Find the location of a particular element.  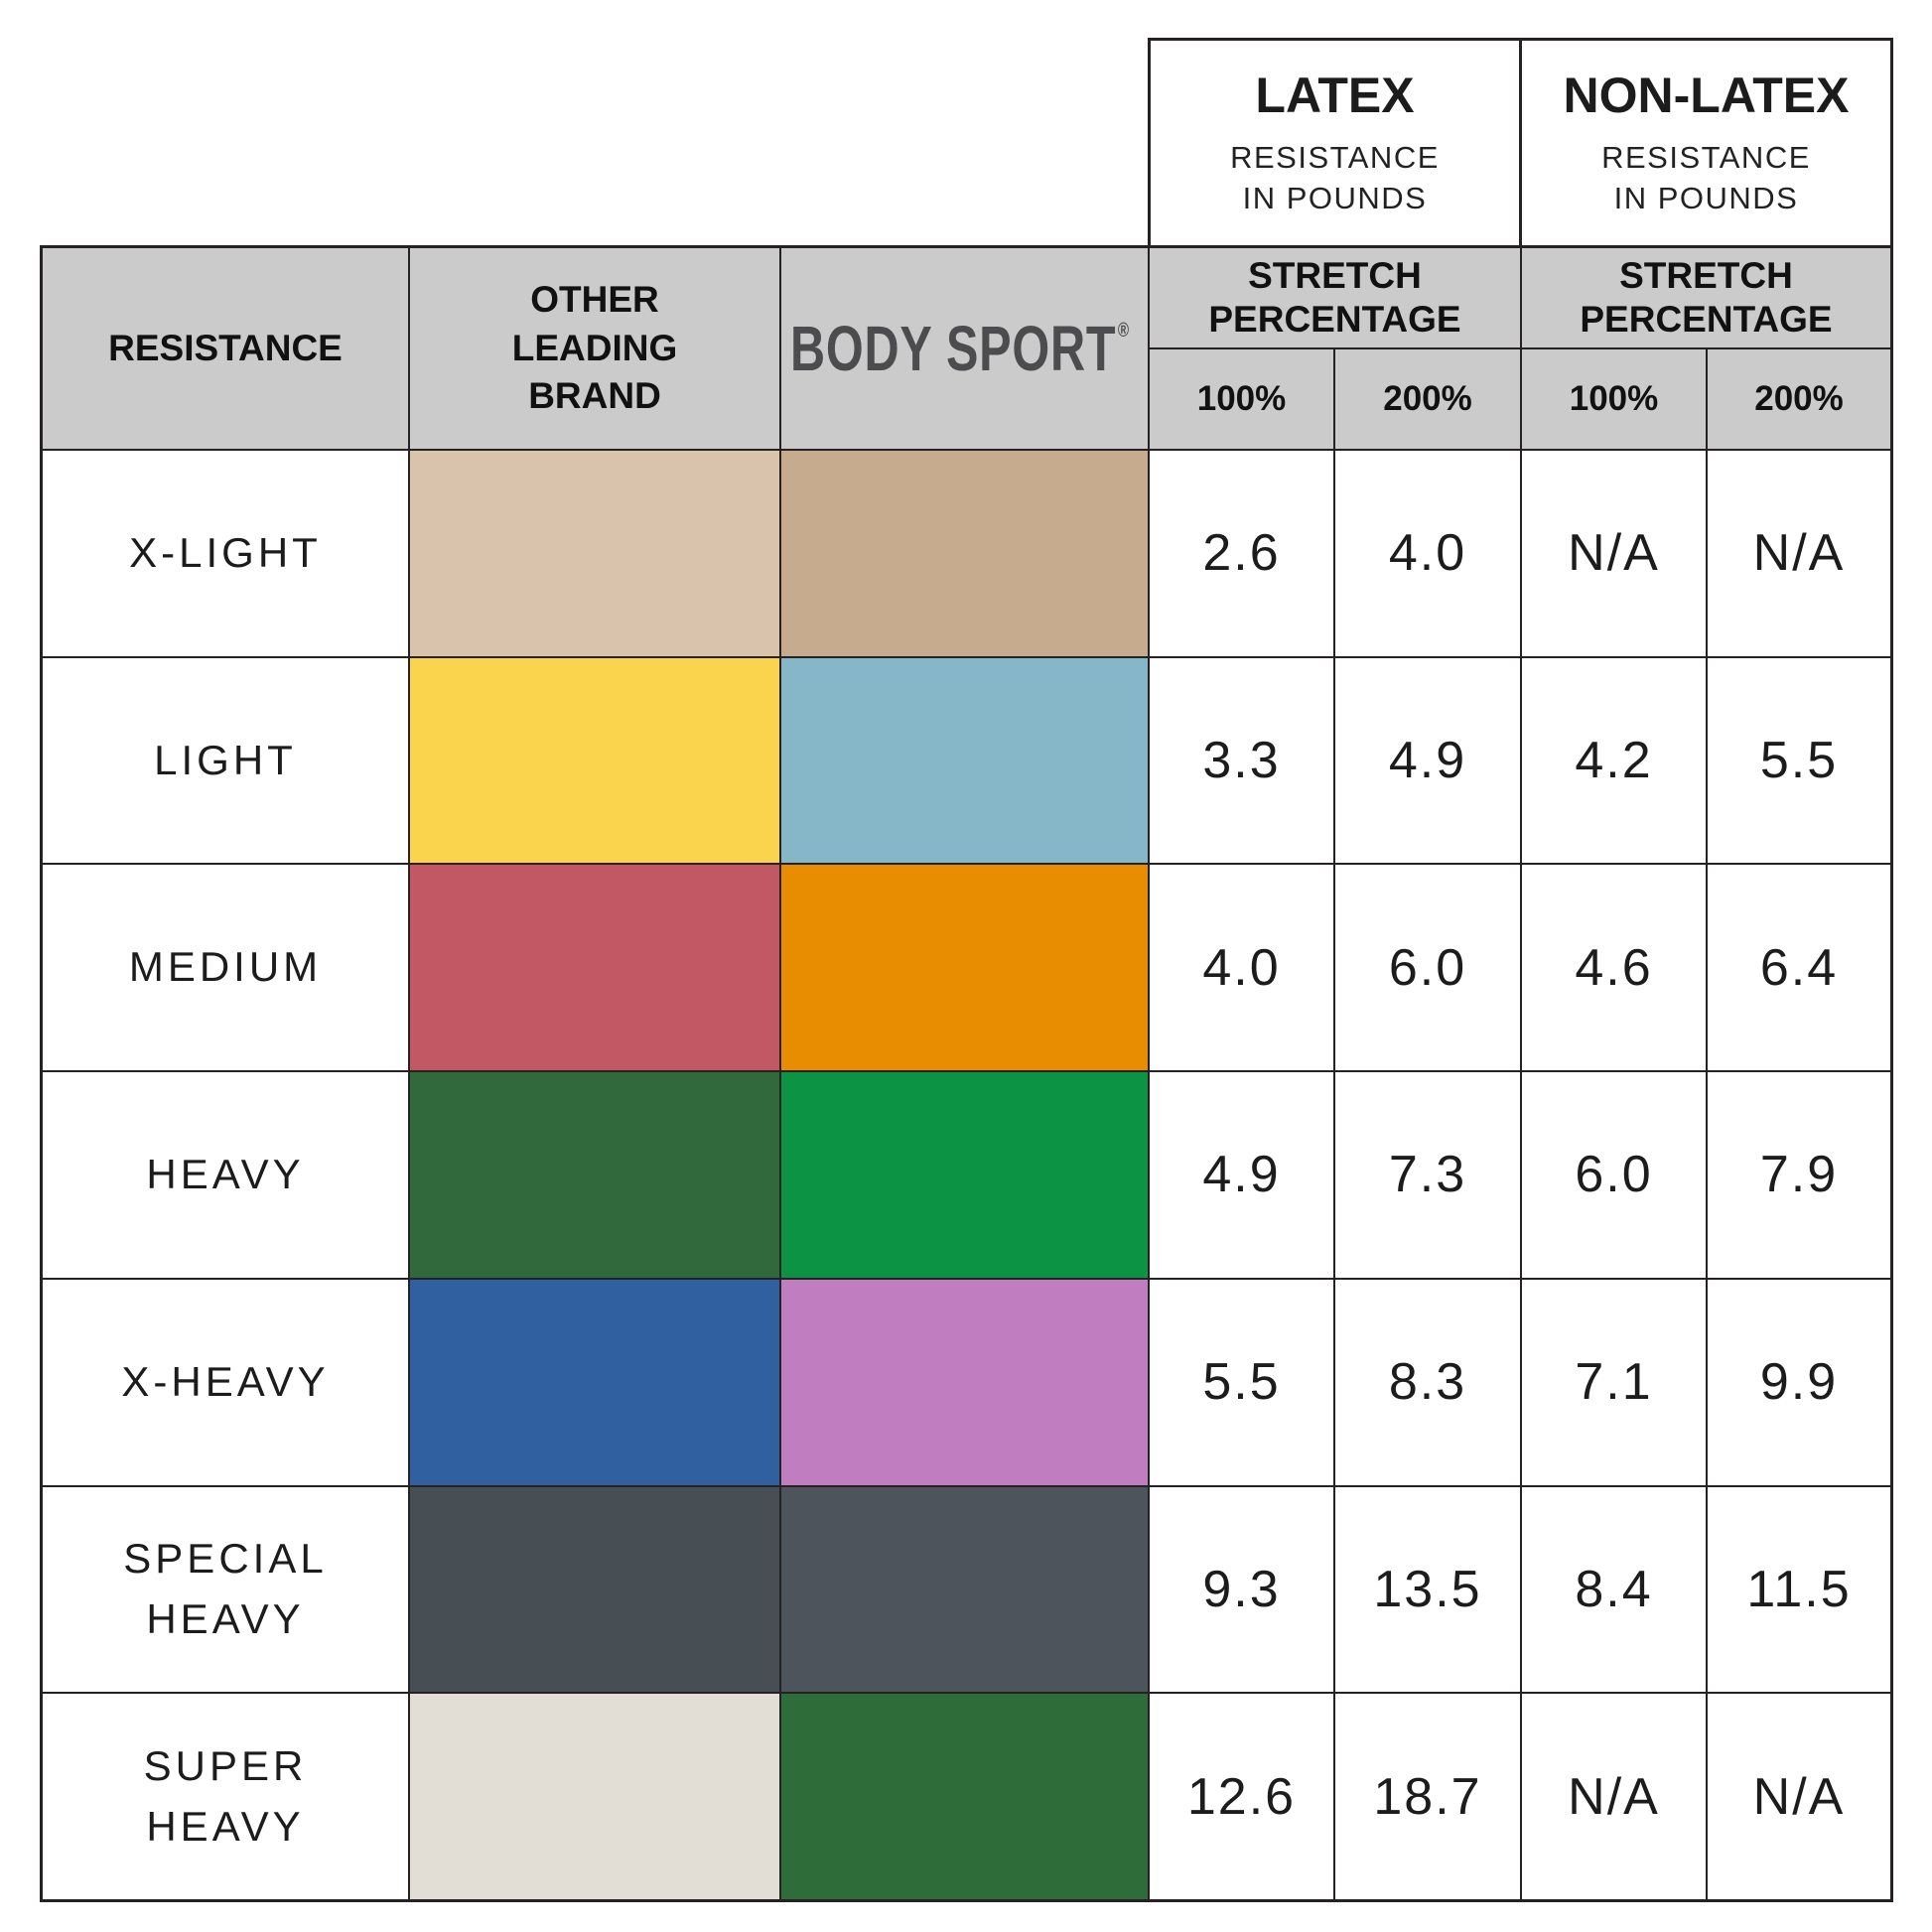

latex-title: LATEX is located at coordinates (1335, 96).